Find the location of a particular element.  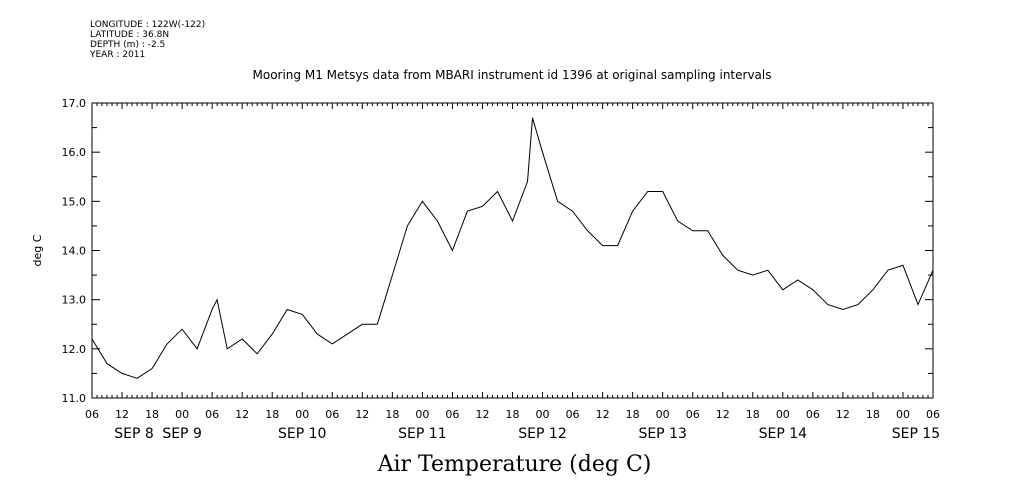

x-day-label: SEP 11 is located at coordinates (422, 434).